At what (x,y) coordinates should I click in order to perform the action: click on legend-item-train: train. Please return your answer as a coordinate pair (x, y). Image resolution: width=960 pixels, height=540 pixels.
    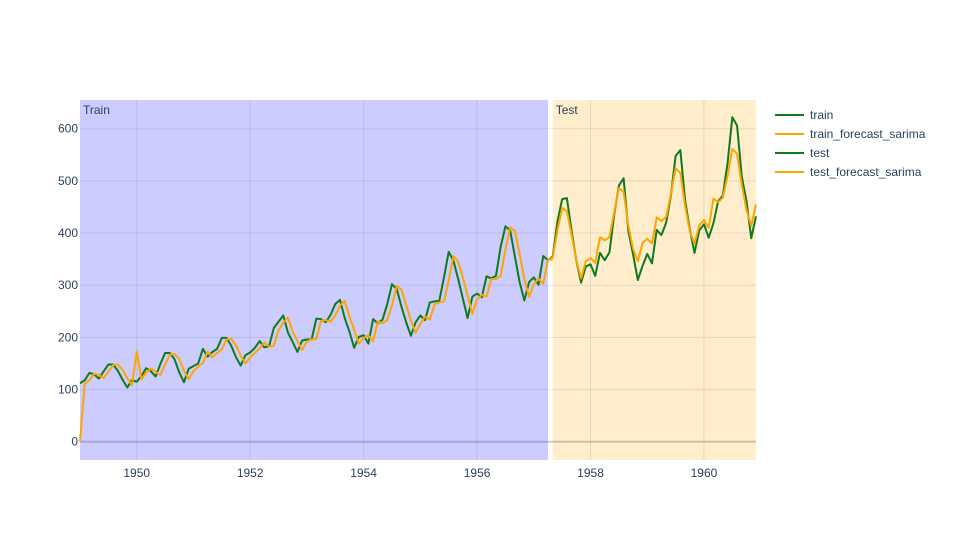
    Looking at the image, I should click on (804, 115).